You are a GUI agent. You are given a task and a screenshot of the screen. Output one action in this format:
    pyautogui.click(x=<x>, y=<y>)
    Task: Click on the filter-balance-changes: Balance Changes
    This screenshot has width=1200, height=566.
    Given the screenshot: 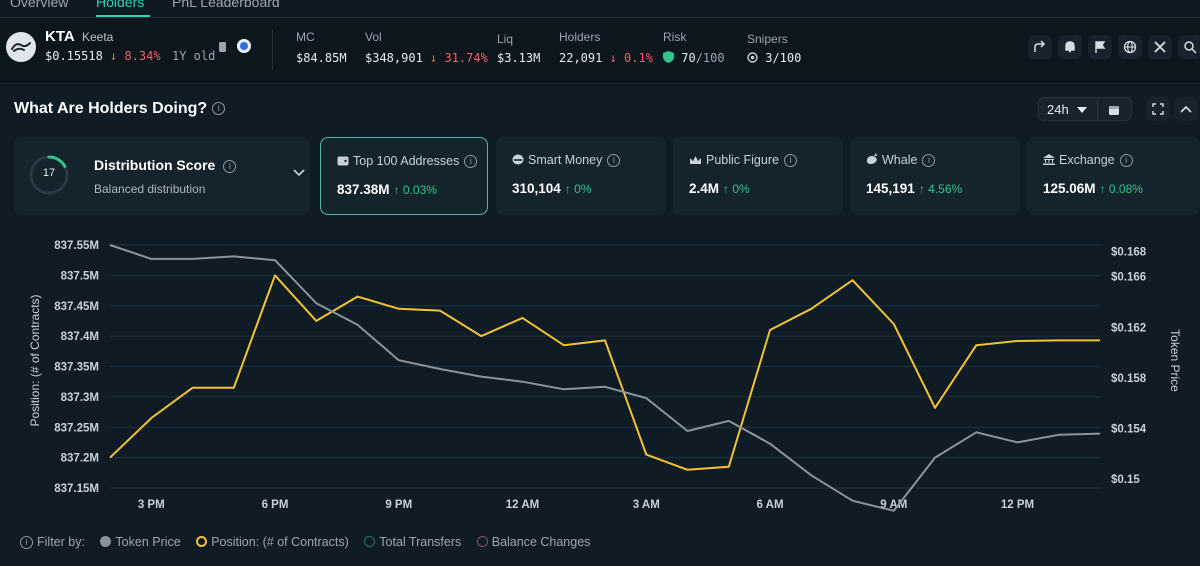 What is the action you would take?
    pyautogui.click(x=533, y=542)
    